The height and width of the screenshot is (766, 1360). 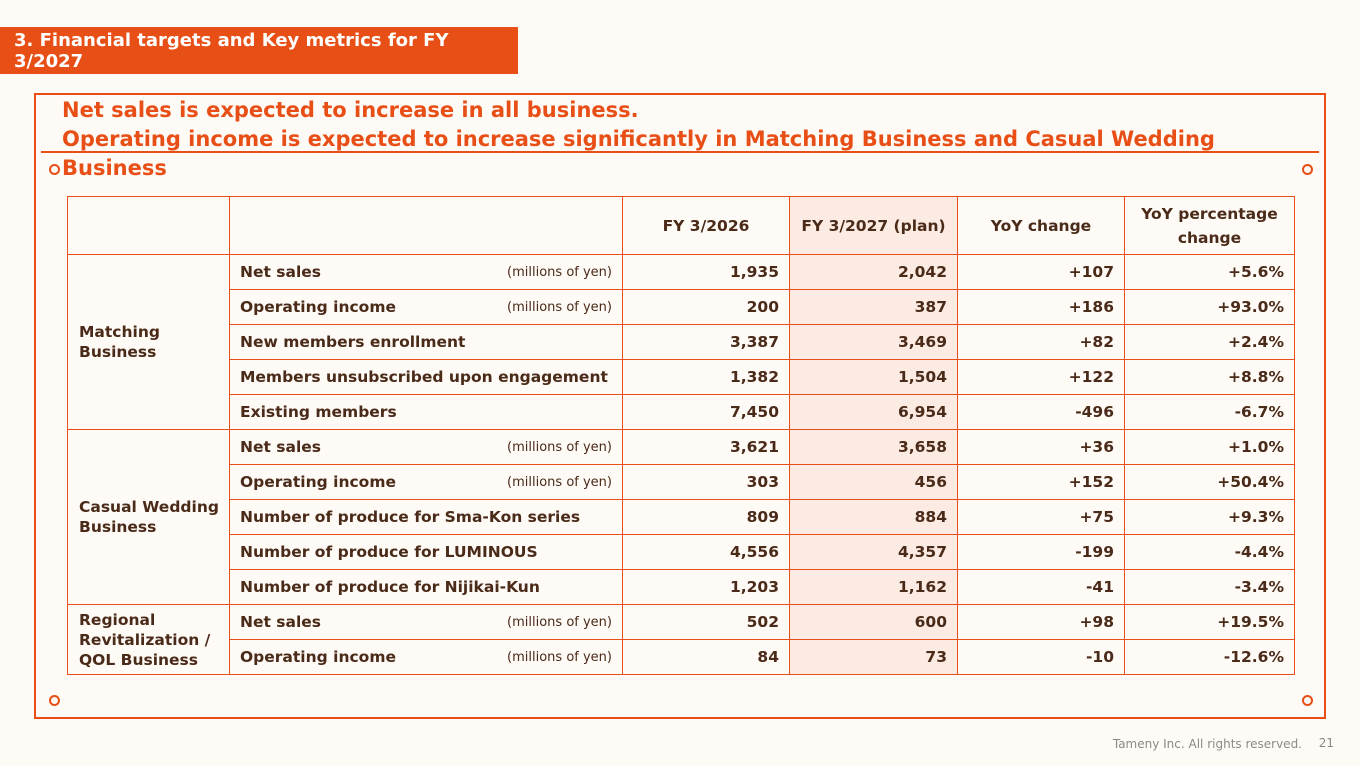 I want to click on value-fy2026: 7,450, so click(x=706, y=412).